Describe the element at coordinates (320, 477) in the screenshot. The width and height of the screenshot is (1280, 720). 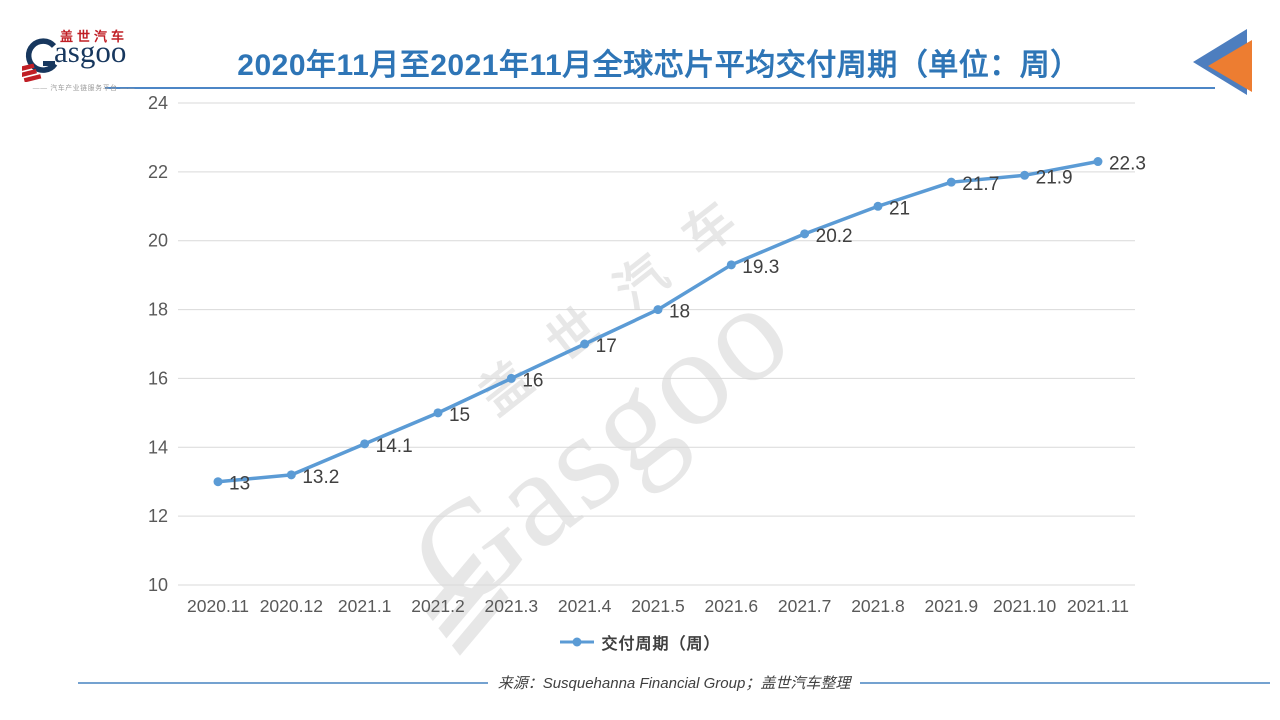
I see `data-label: 13.2` at that location.